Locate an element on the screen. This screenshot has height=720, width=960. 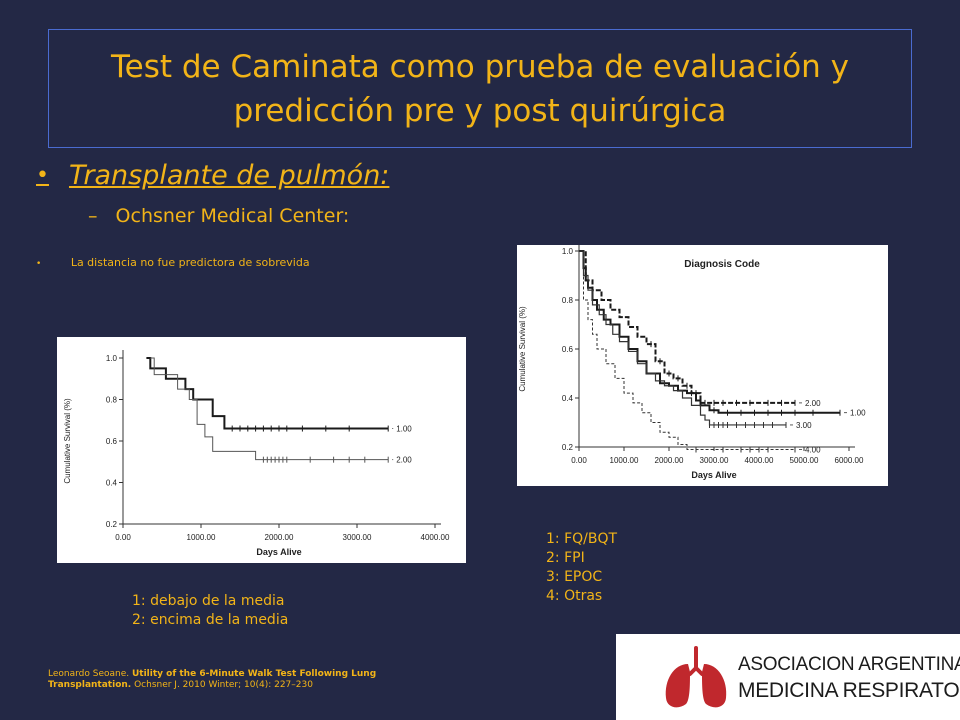
legend-left-item: 2: encima de la media is located at coordinates (210, 620).